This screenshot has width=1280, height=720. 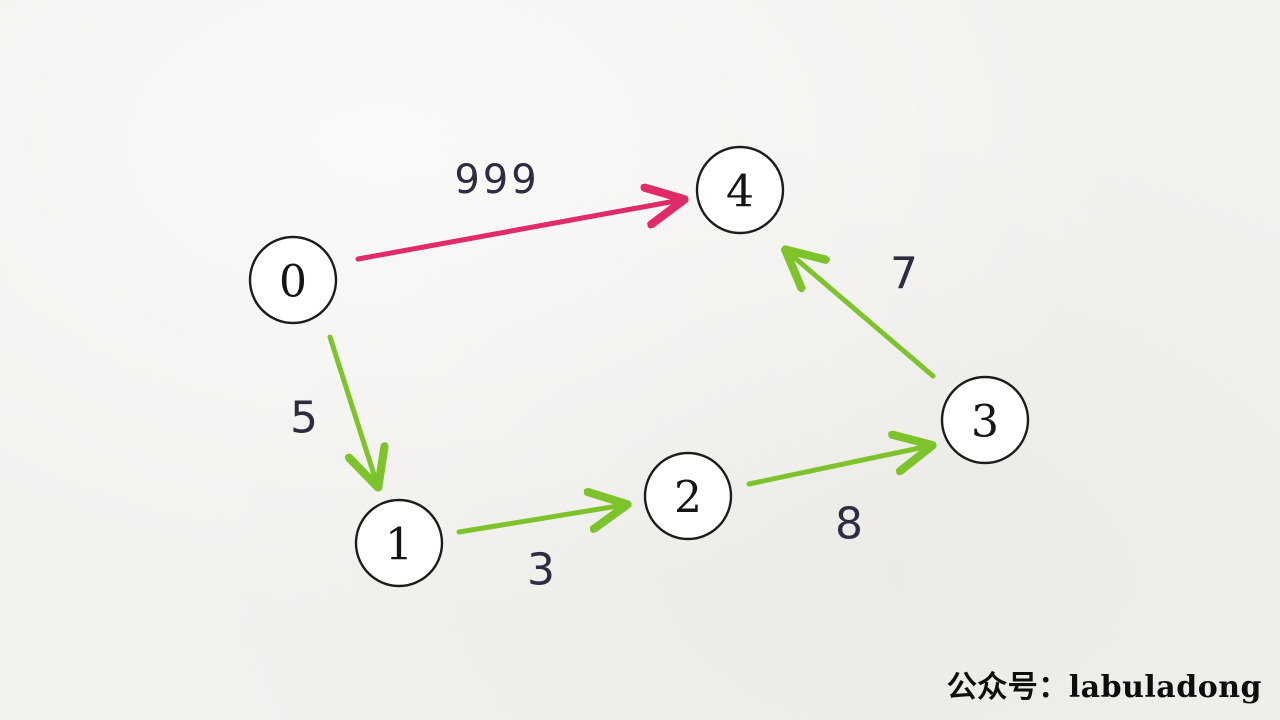 I want to click on edge-weight-3-to-4: 7, so click(x=904, y=274).